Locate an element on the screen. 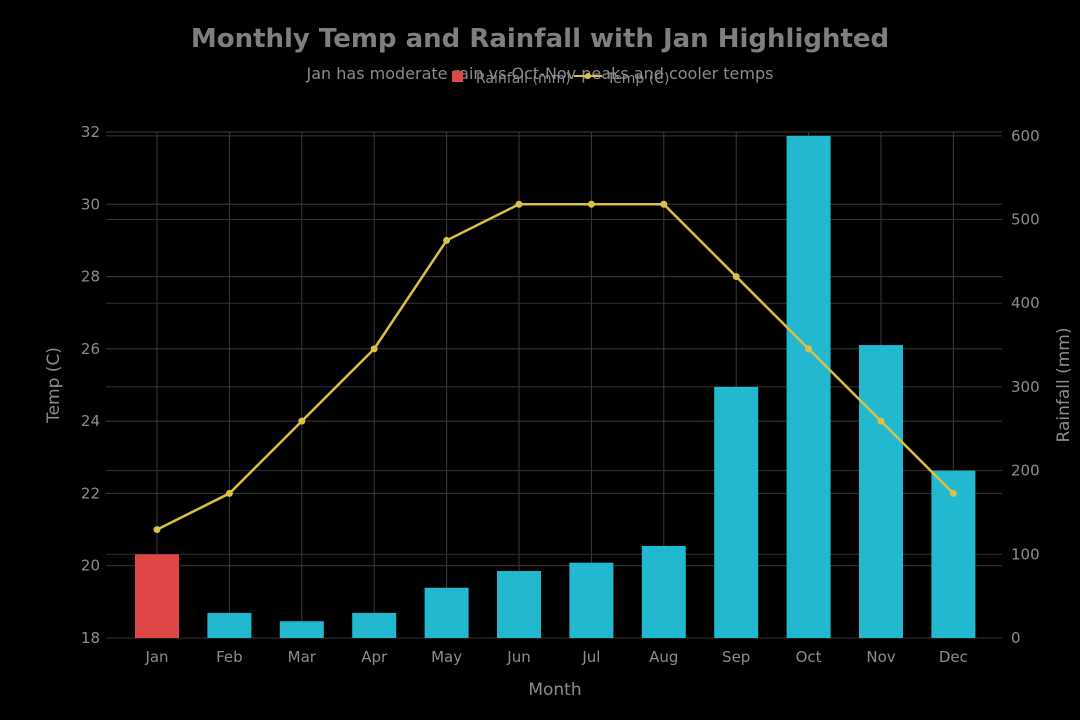  legend-temp-marker is located at coordinates (588, 76).